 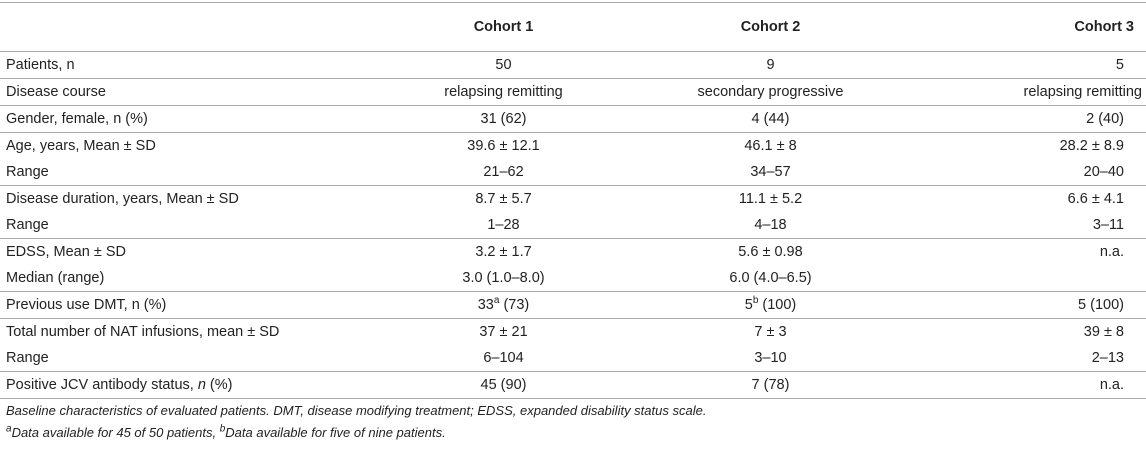 What do you see at coordinates (755, 301) in the screenshot?
I see `footnote-marker: b` at bounding box center [755, 301].